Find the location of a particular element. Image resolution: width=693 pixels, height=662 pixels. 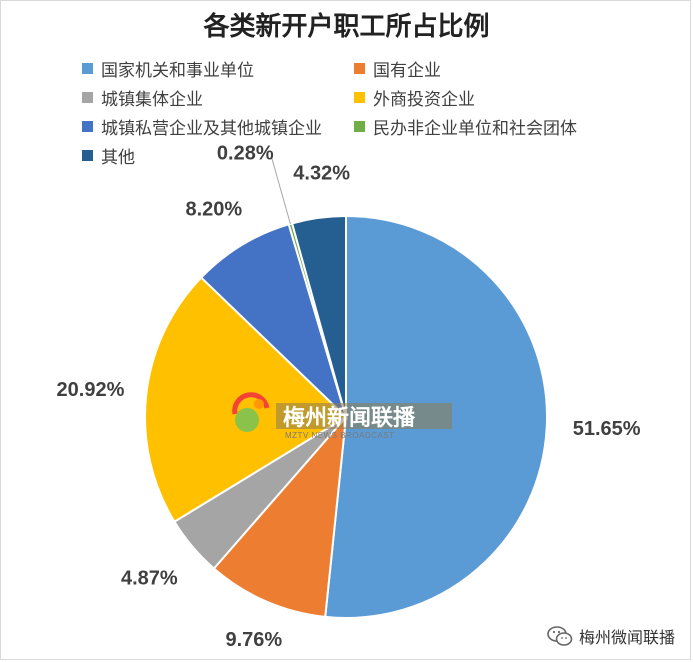

legend-item: 城镇集体企业 is located at coordinates (142, 97).